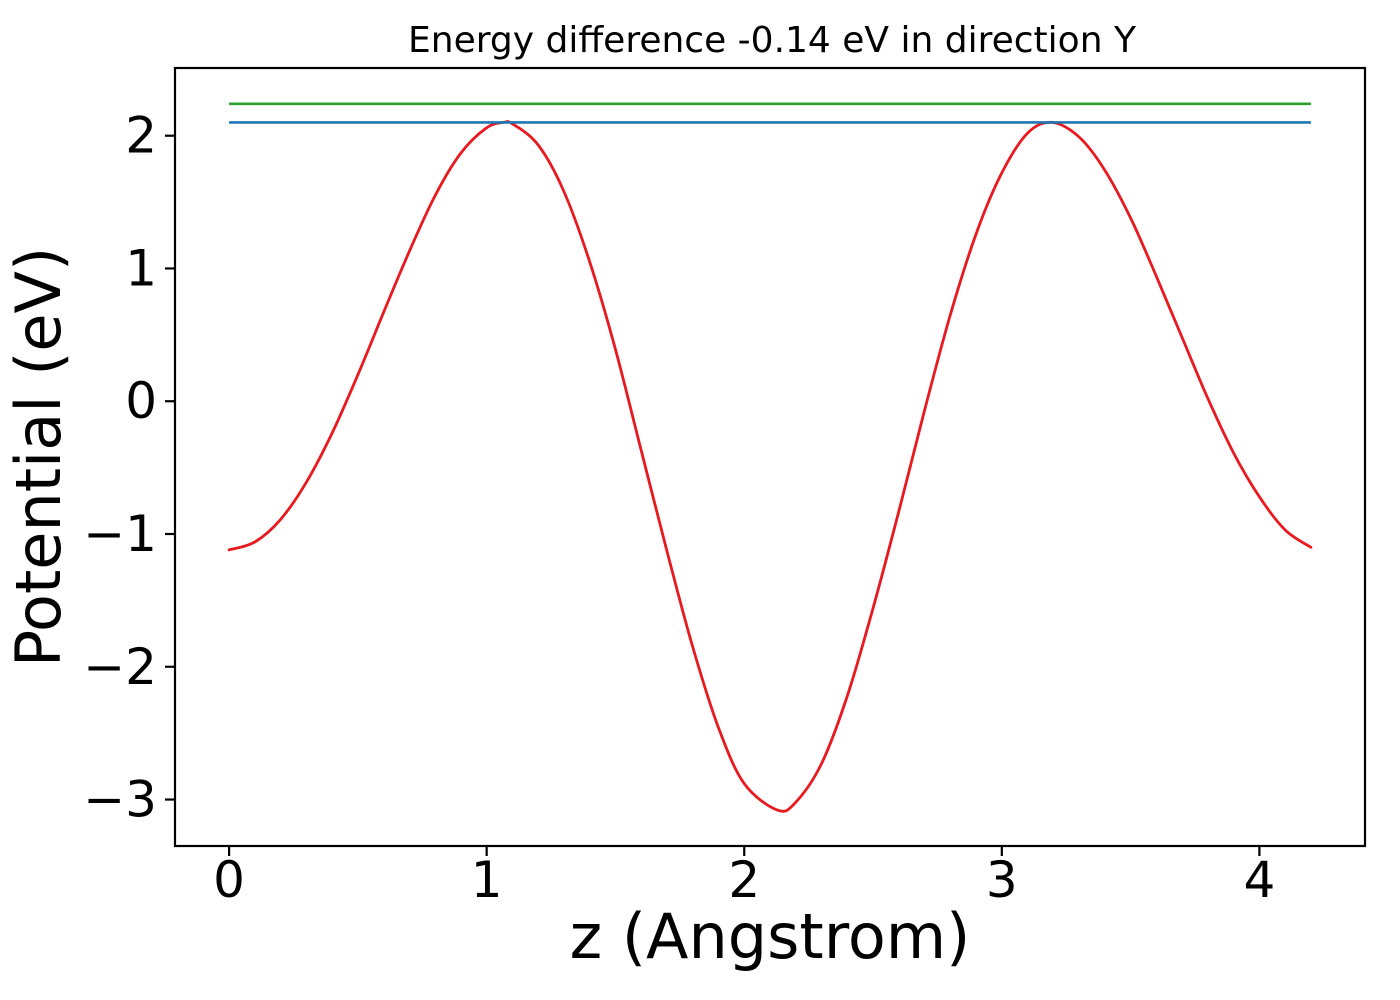 This screenshot has height=1000, width=1400. Describe the element at coordinates (744, 880) in the screenshot. I see `x-tick-label: 2` at that location.